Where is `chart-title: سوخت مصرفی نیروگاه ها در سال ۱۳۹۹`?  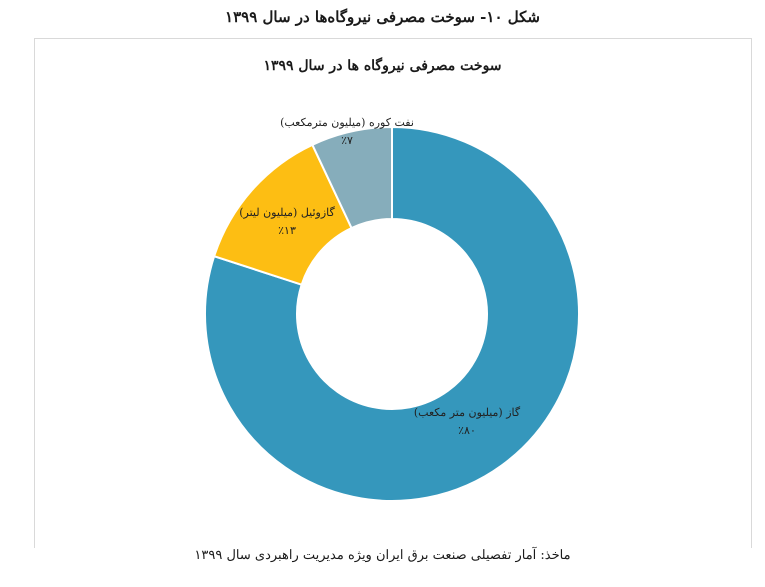
chart-title: سوخت مصرفی نیروگاه ها در سال ۱۳۹۹ is located at coordinates (382, 66).